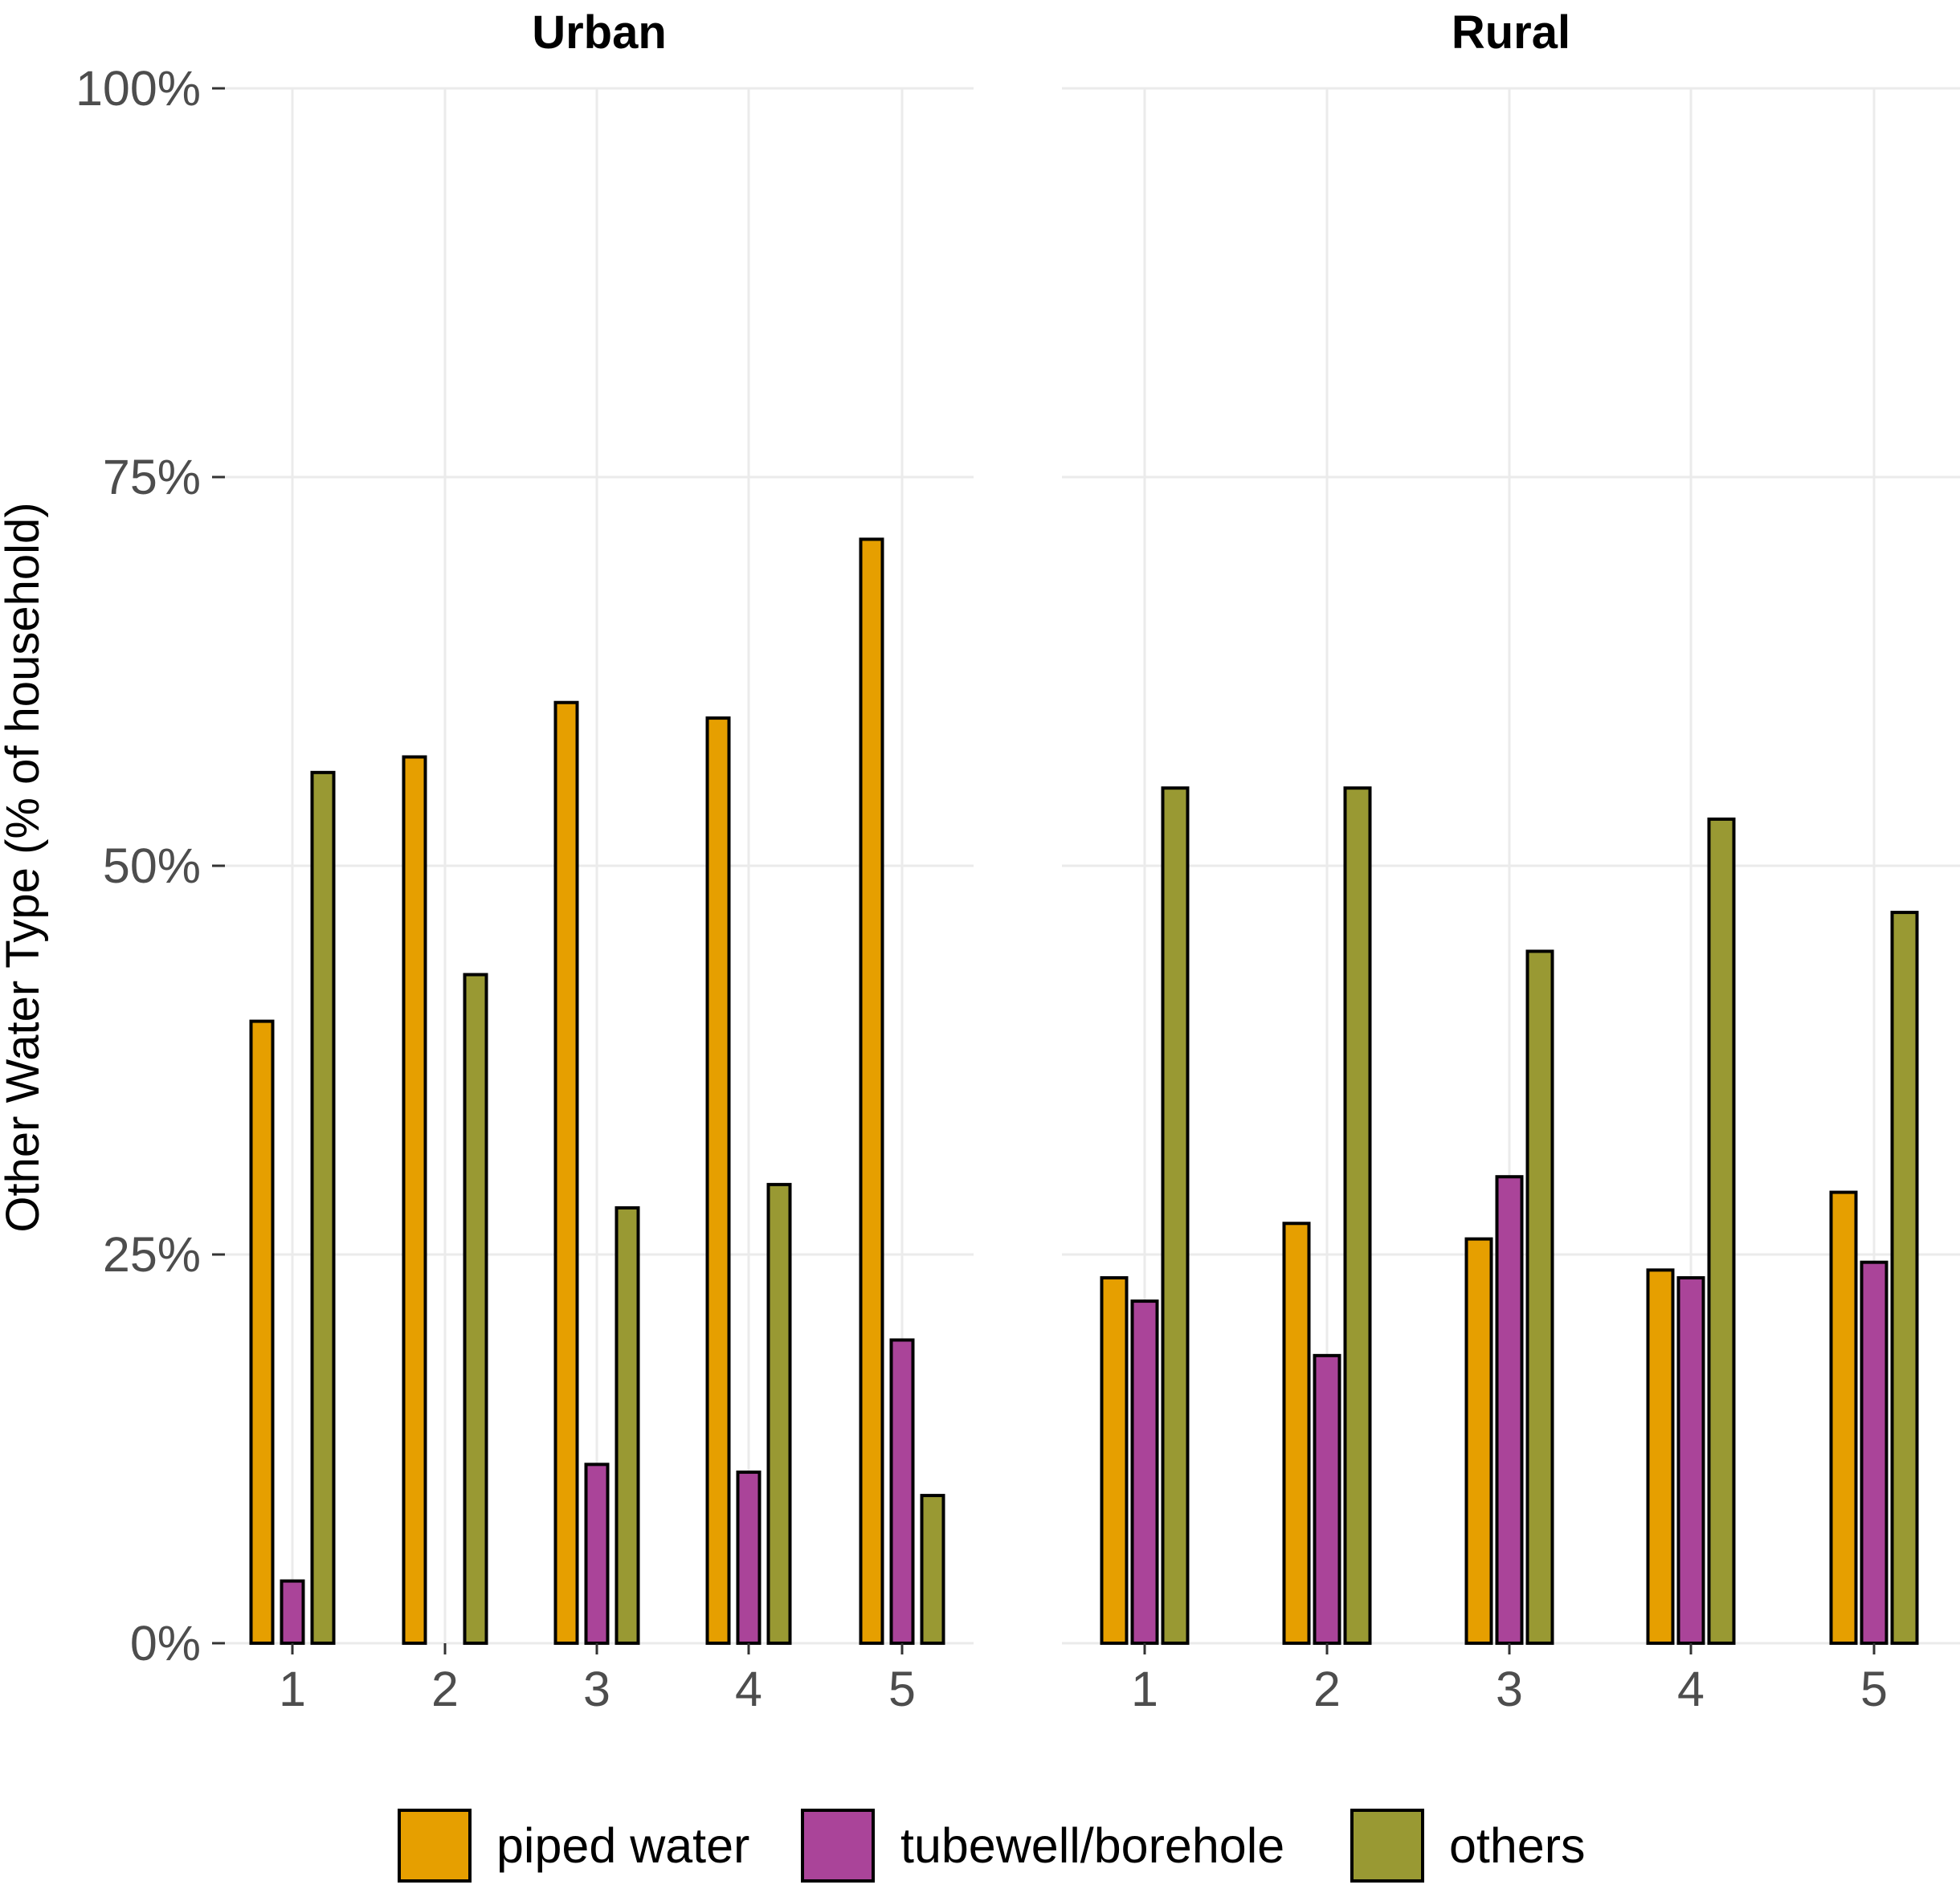 The image size is (1960, 1897). What do you see at coordinates (152, 1254) in the screenshot?
I see `y-tick-label: 25%` at bounding box center [152, 1254].